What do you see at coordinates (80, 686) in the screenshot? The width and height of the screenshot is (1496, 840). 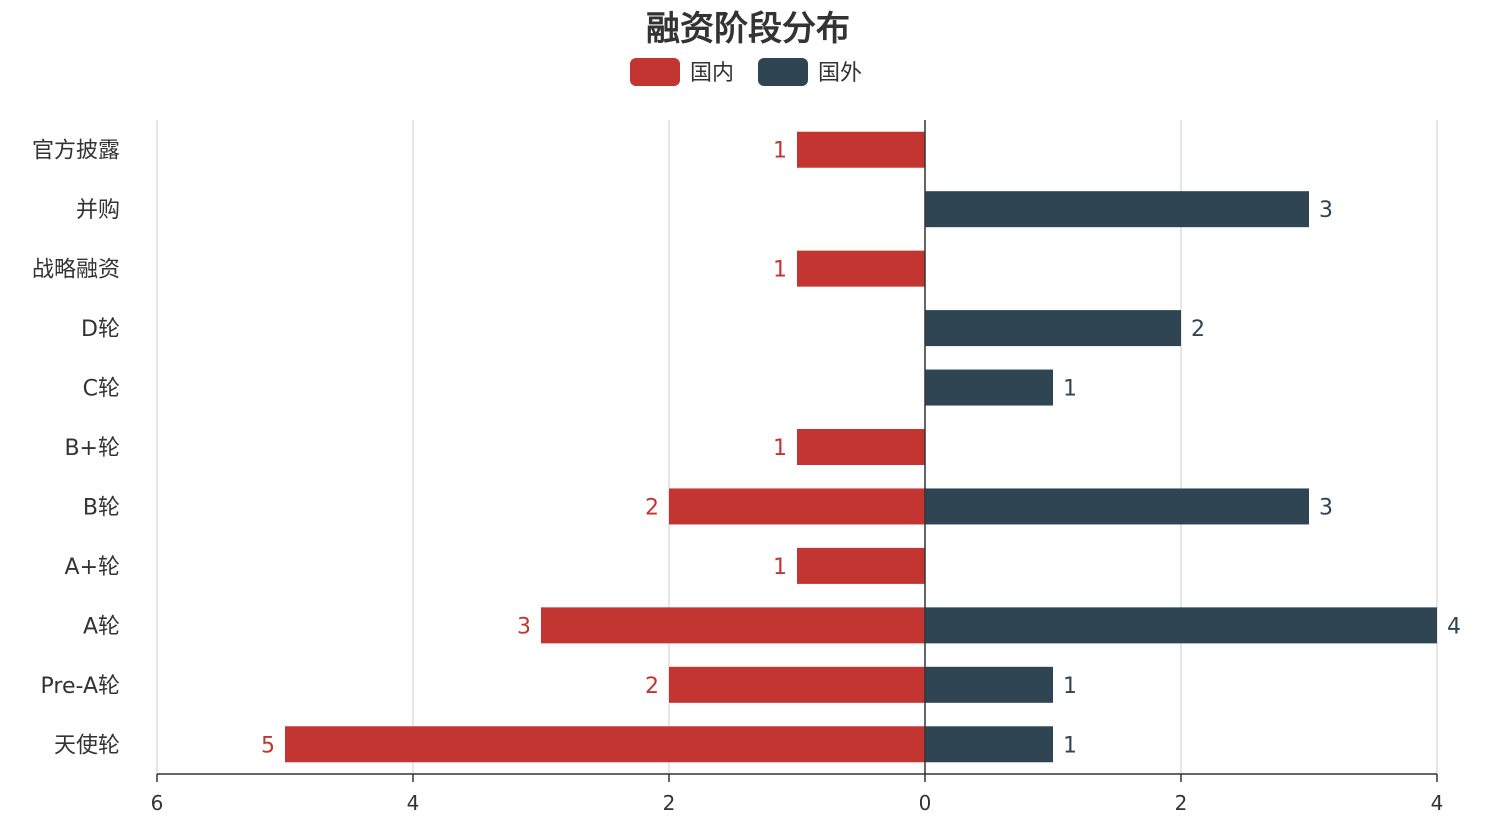 I see `category-label: Pre-A轮` at bounding box center [80, 686].